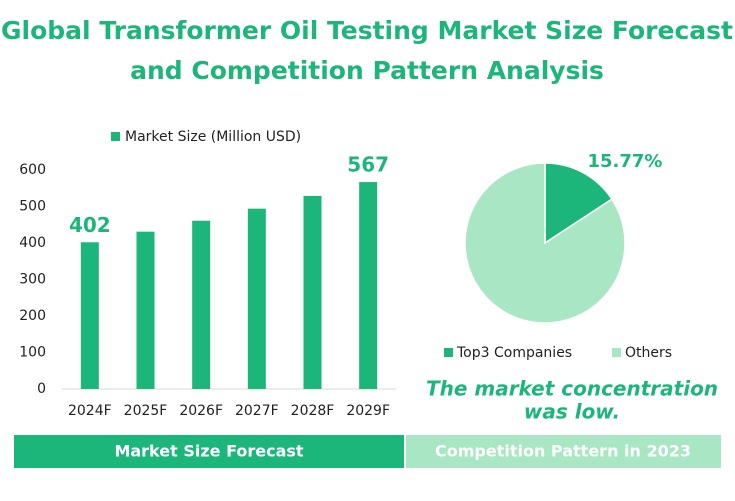  Describe the element at coordinates (32, 353) in the screenshot. I see `y-tick-label: 100` at that location.